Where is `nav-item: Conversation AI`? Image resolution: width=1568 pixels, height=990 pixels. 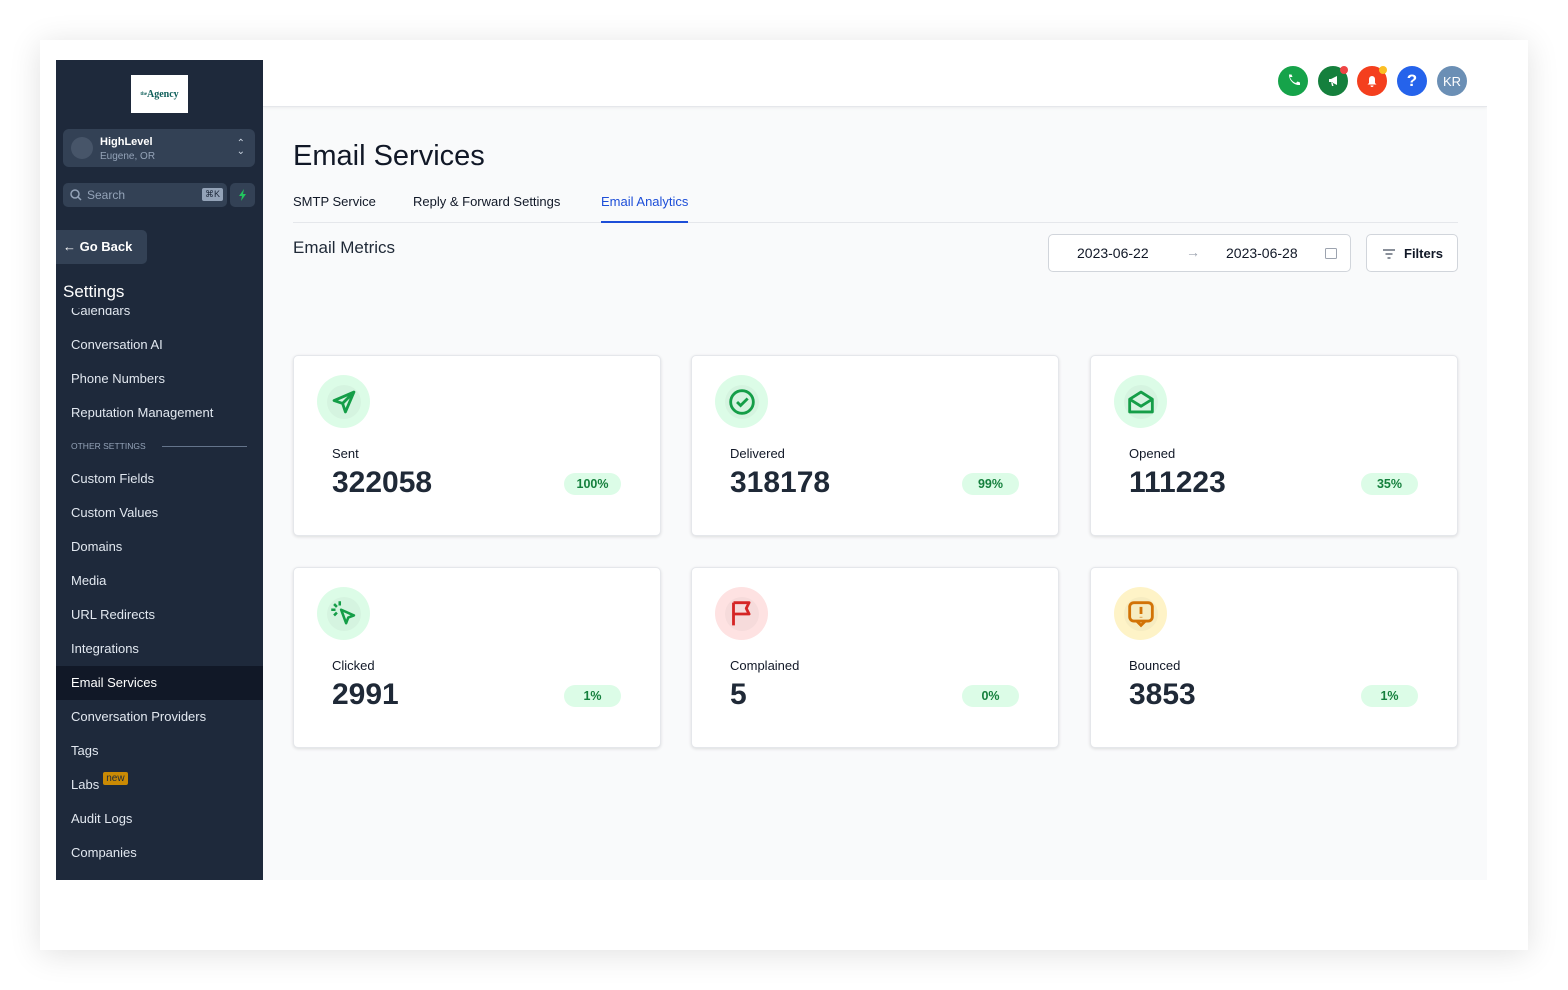 nav-item: Conversation AI is located at coordinates (159, 345).